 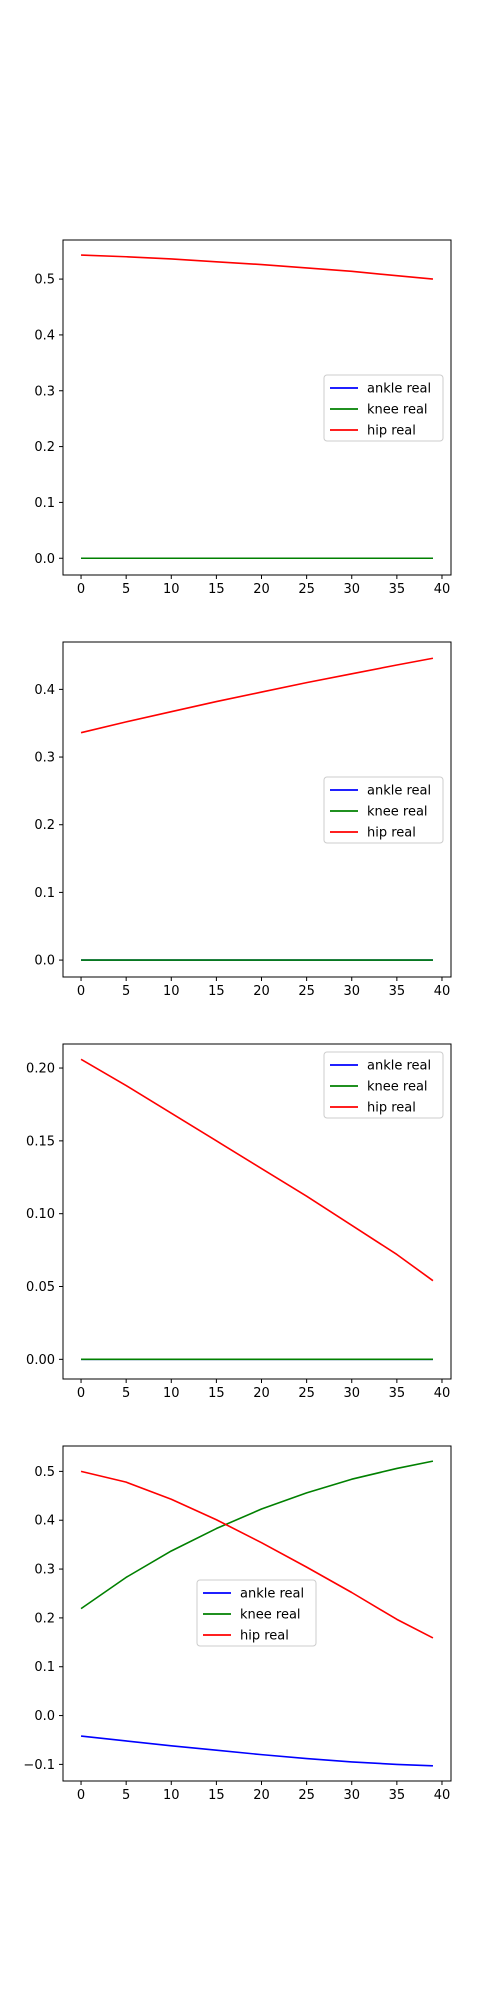 What do you see at coordinates (40, 1287) in the screenshot?
I see `y-tick-label: 0.05` at bounding box center [40, 1287].